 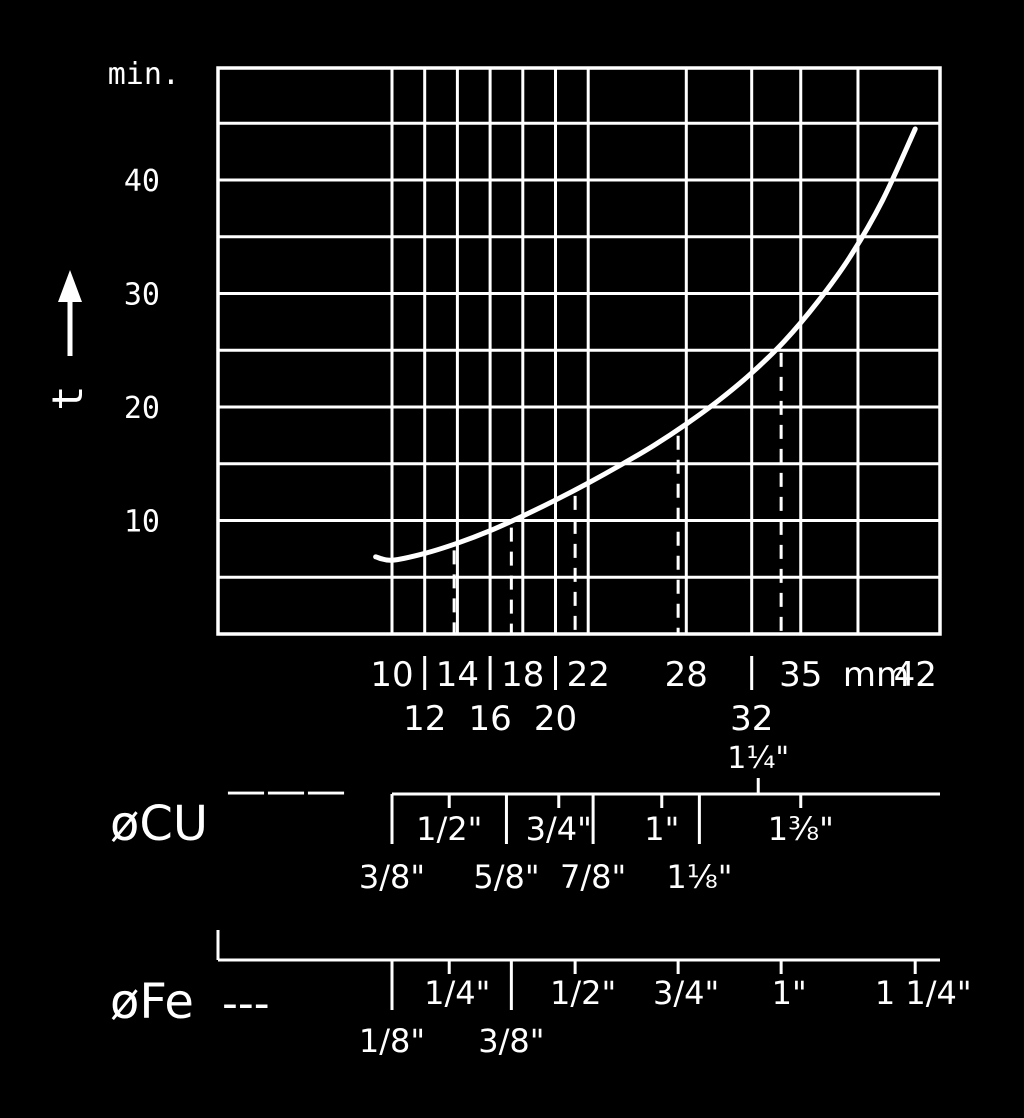 What do you see at coordinates (686, 675) in the screenshot?
I see `x-tick-label: 28` at bounding box center [686, 675].